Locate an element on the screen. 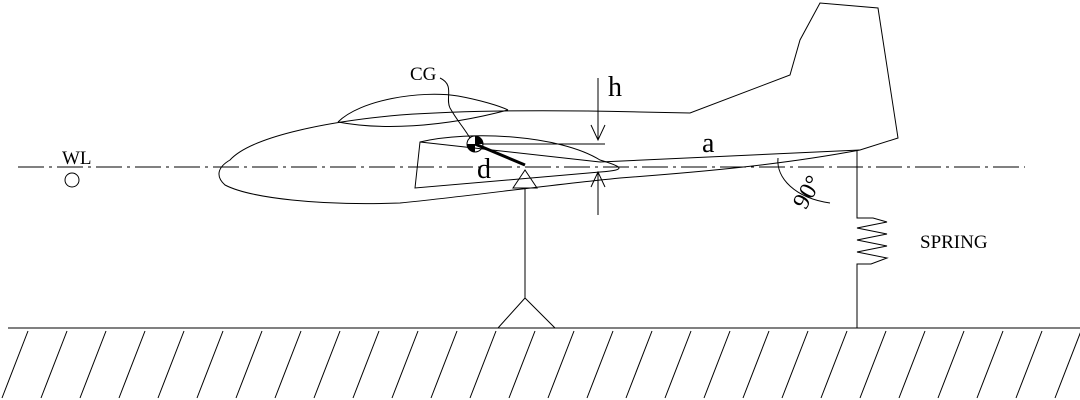 This screenshot has width=1080, height=400. wing is located at coordinates (517, 162).